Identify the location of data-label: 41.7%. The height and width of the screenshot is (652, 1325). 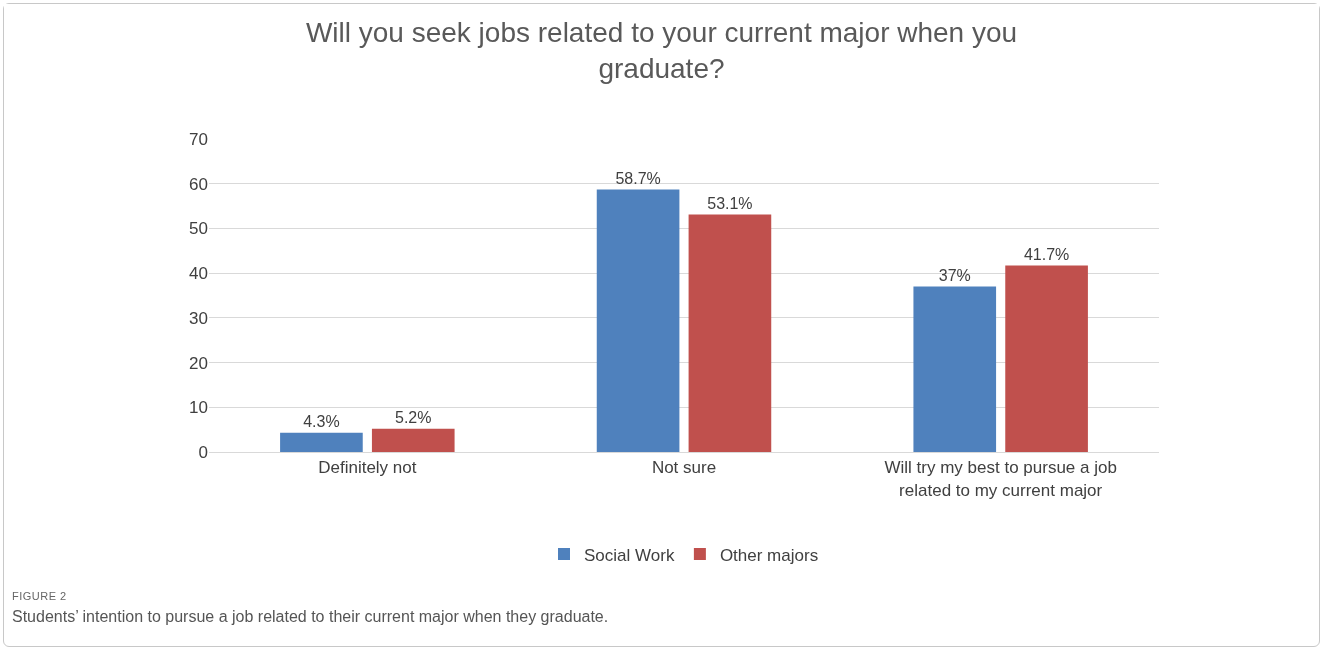
(1046, 254).